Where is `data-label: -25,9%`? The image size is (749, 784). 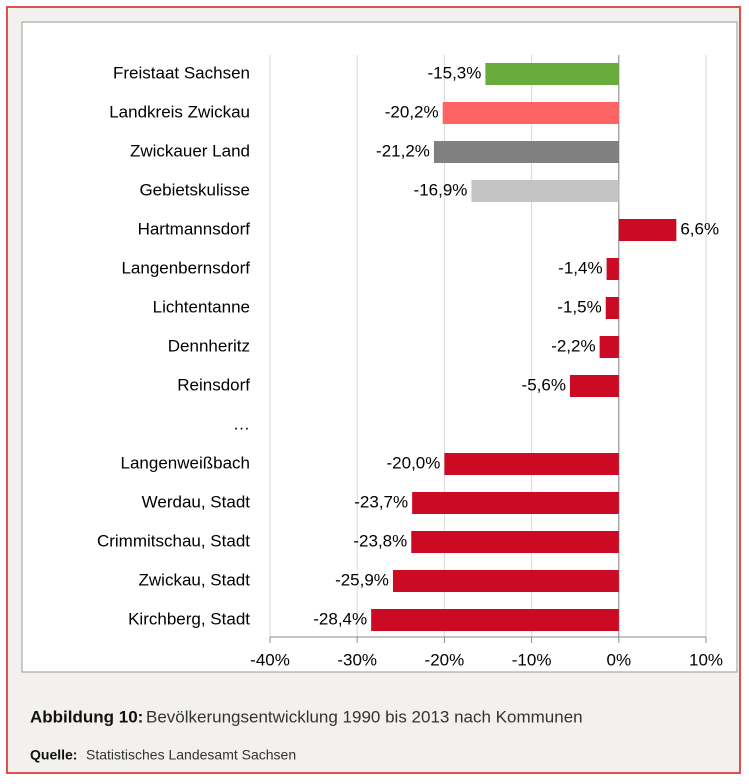 data-label: -25,9% is located at coordinates (362, 579).